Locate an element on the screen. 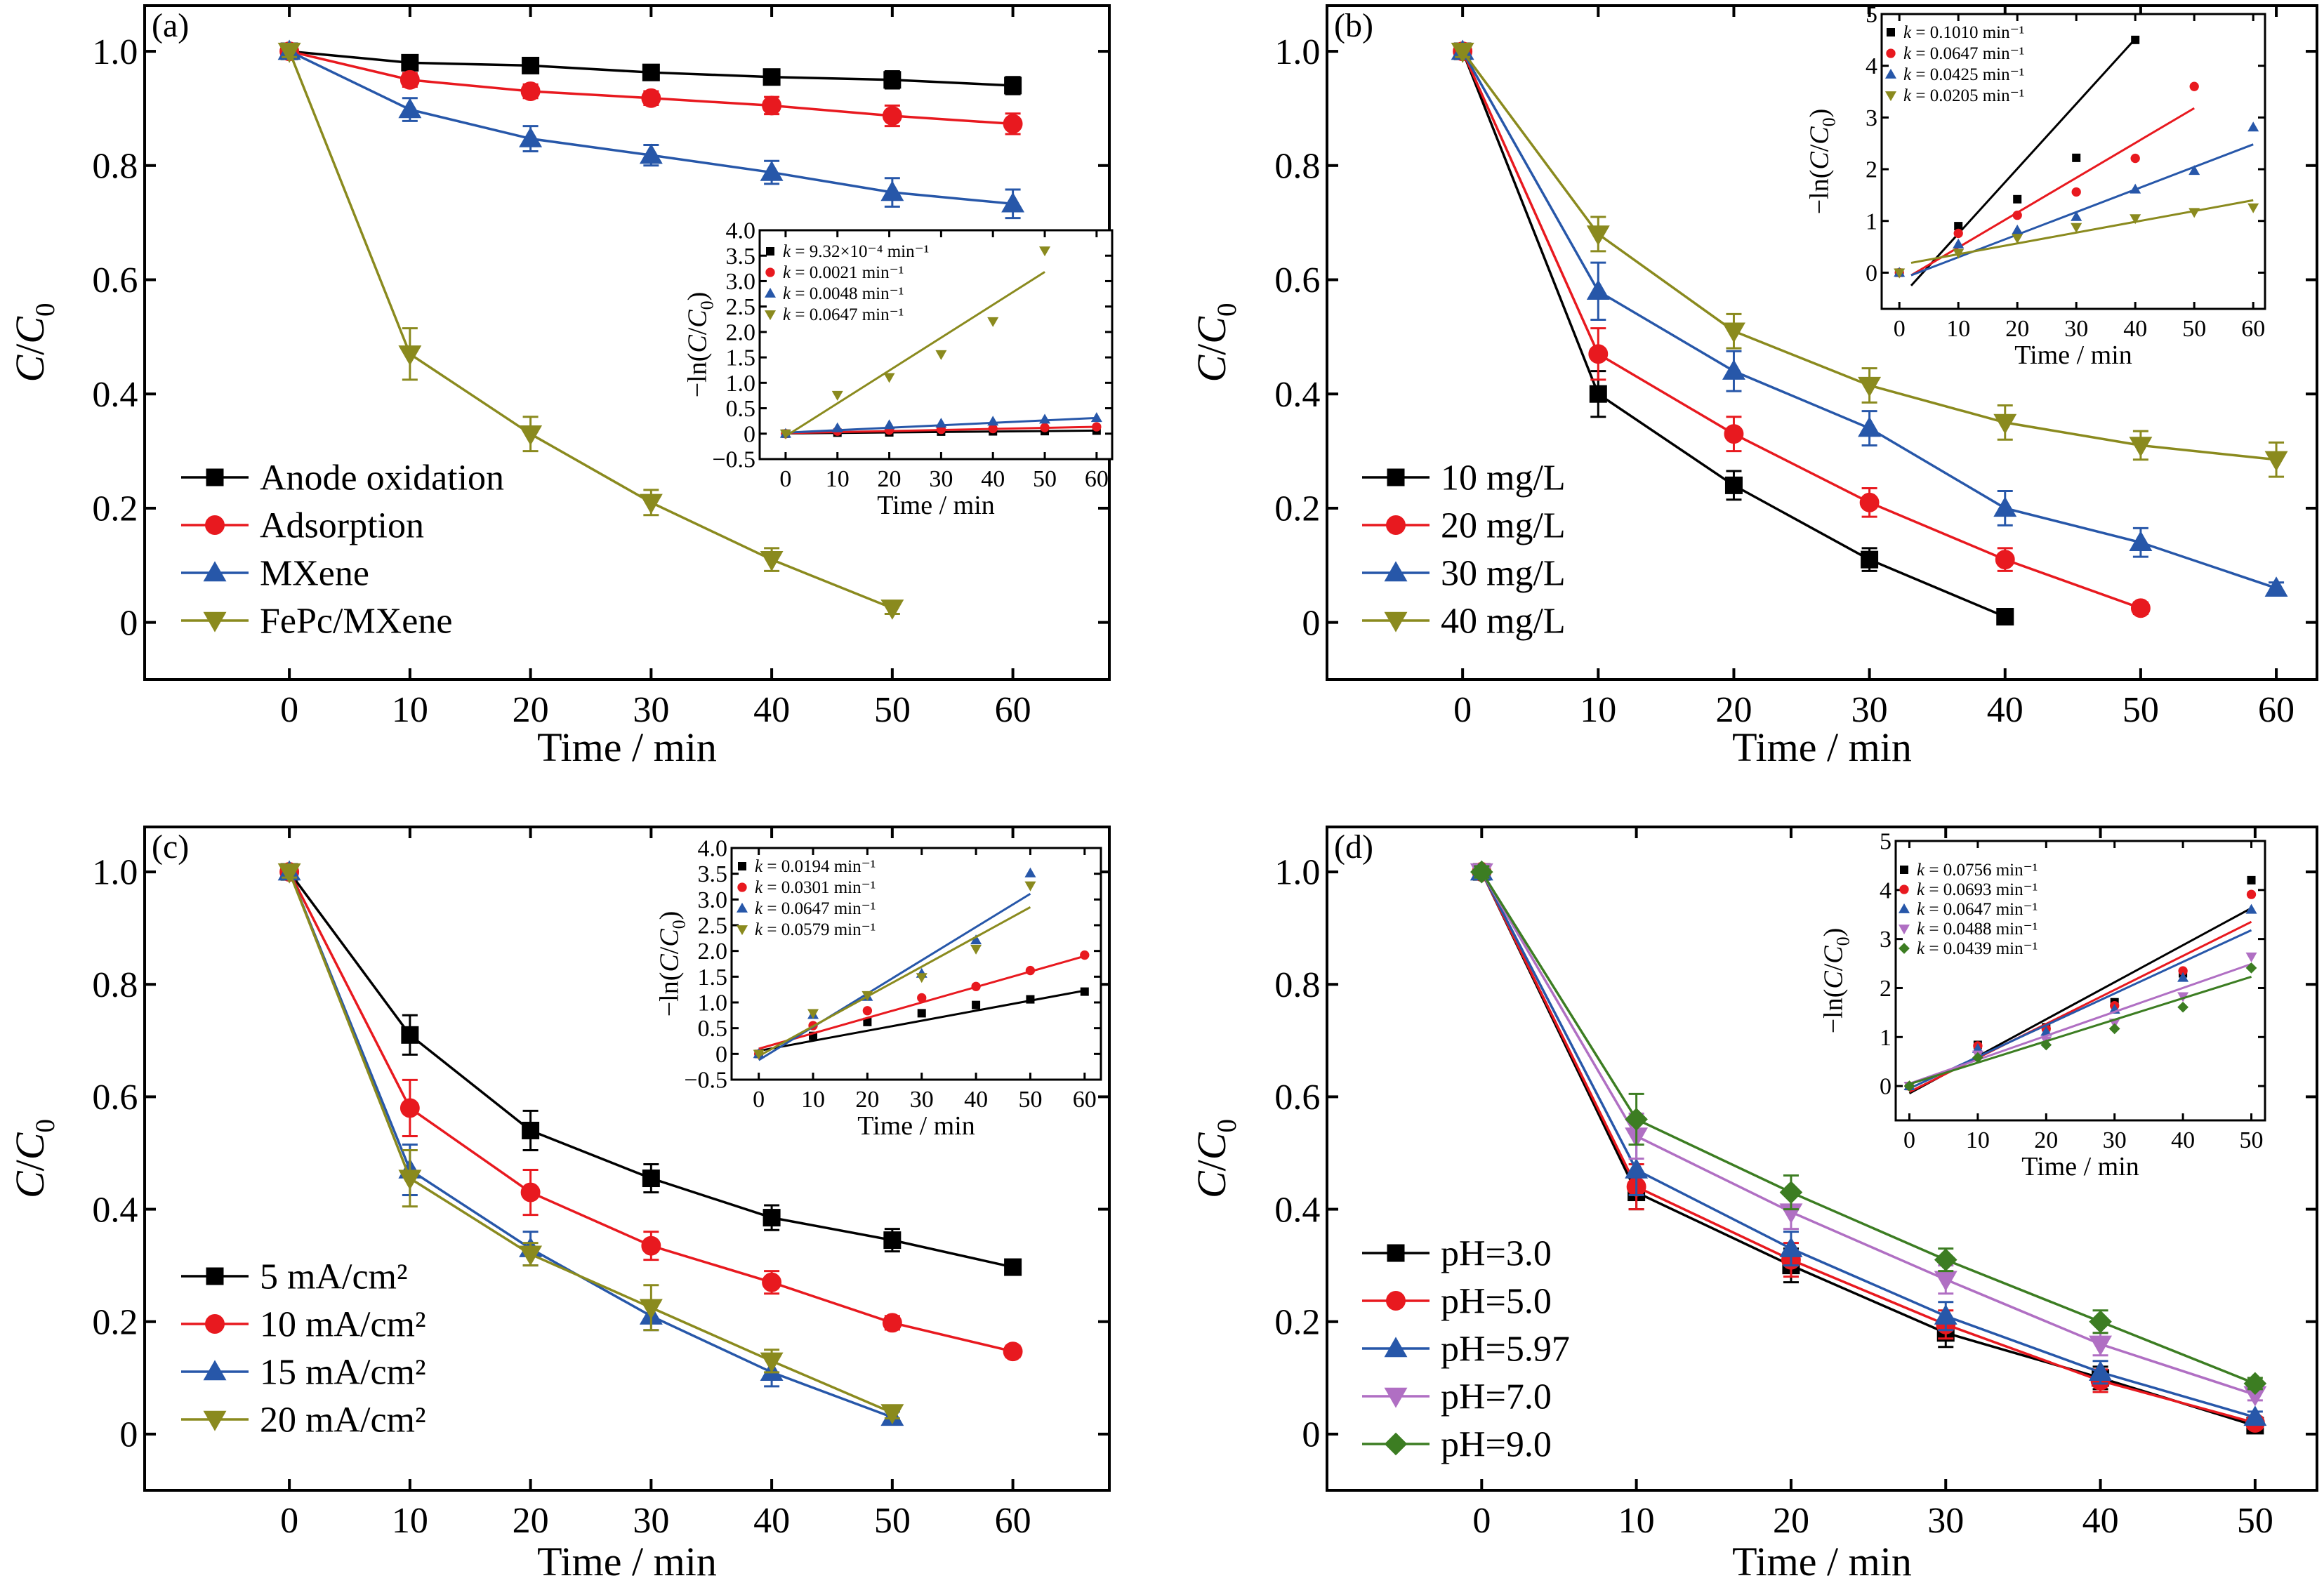 The width and height of the screenshot is (2324, 1590). inset-legend-label: k = 0.0756 min⁻¹ is located at coordinates (1977, 871).